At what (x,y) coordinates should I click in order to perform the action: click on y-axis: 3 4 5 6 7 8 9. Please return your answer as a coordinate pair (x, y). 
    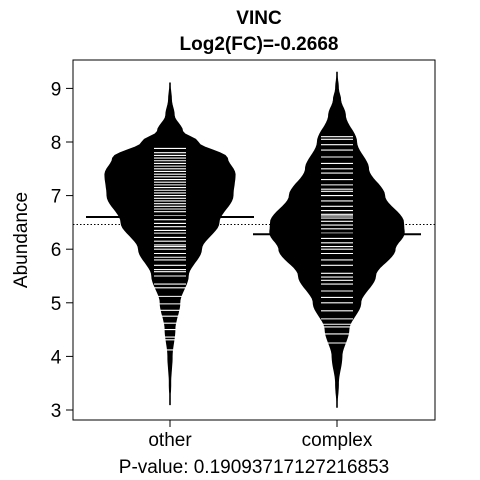
    Looking at the image, I should click on (62, 250).